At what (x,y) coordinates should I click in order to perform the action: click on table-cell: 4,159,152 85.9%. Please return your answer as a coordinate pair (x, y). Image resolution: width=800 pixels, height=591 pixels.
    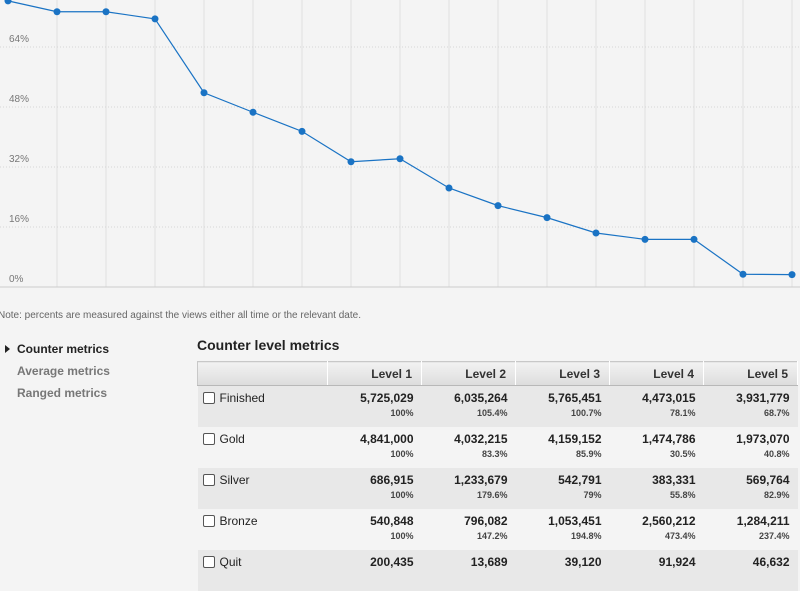
    Looking at the image, I should click on (562, 447).